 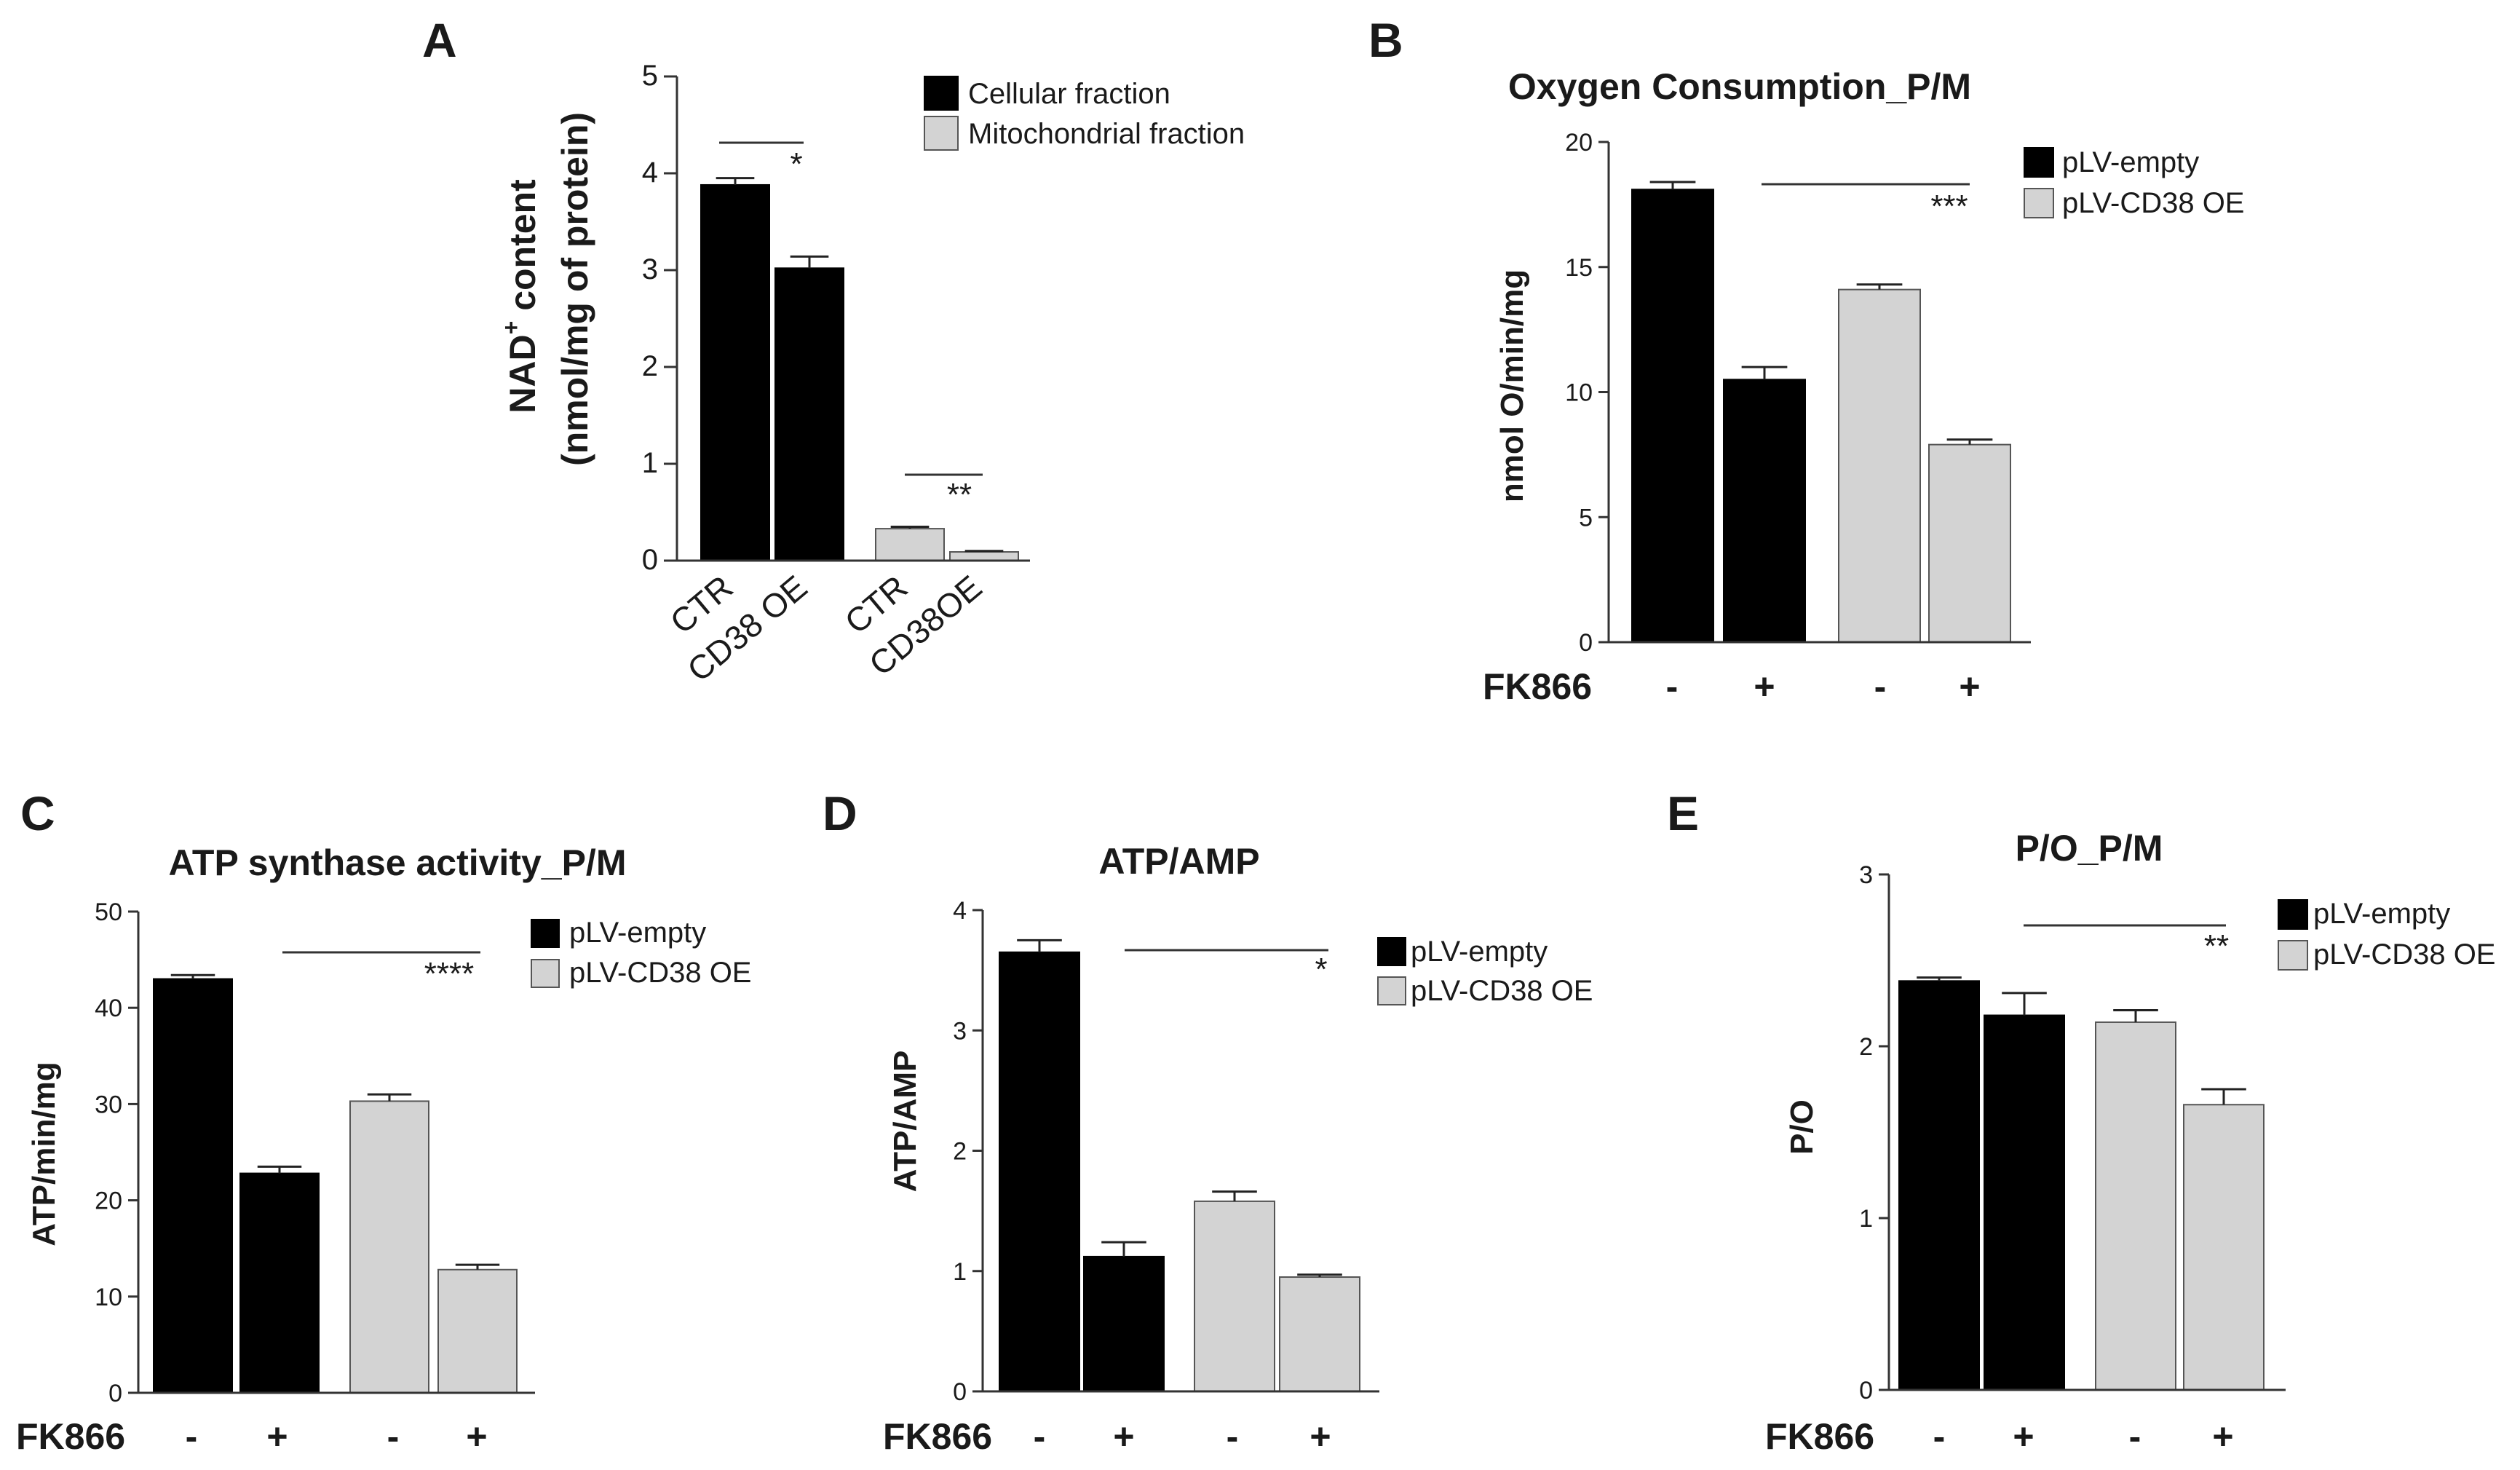 What do you see at coordinates (398, 863) in the screenshot?
I see `panel-c-title: ATP synthase activity_P/M` at bounding box center [398, 863].